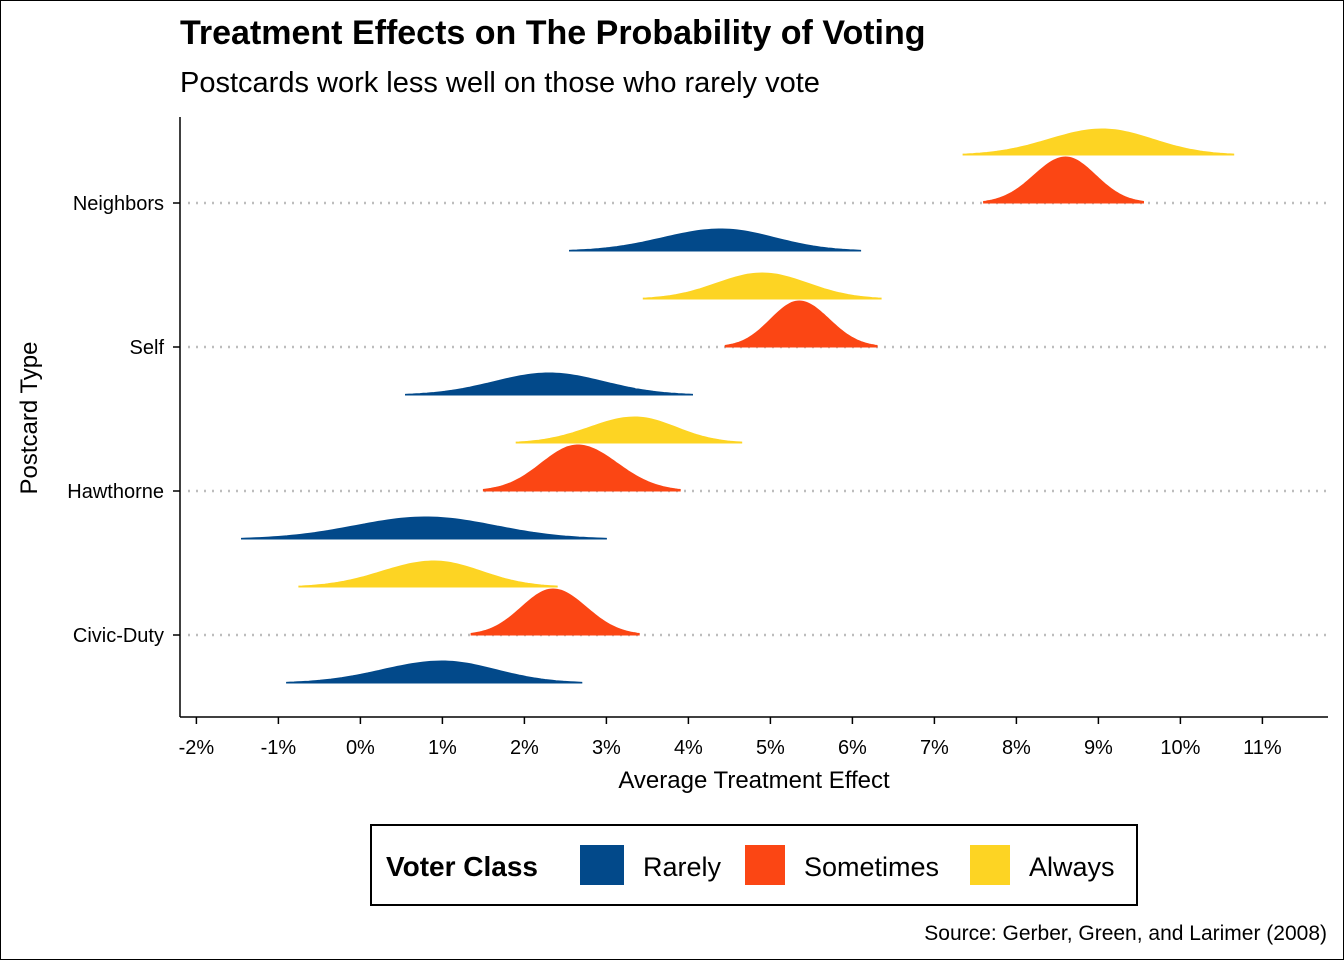 The image size is (1344, 960). Describe the element at coordinates (29, 418) in the screenshot. I see `y-axis-title: Postcard Type` at that location.